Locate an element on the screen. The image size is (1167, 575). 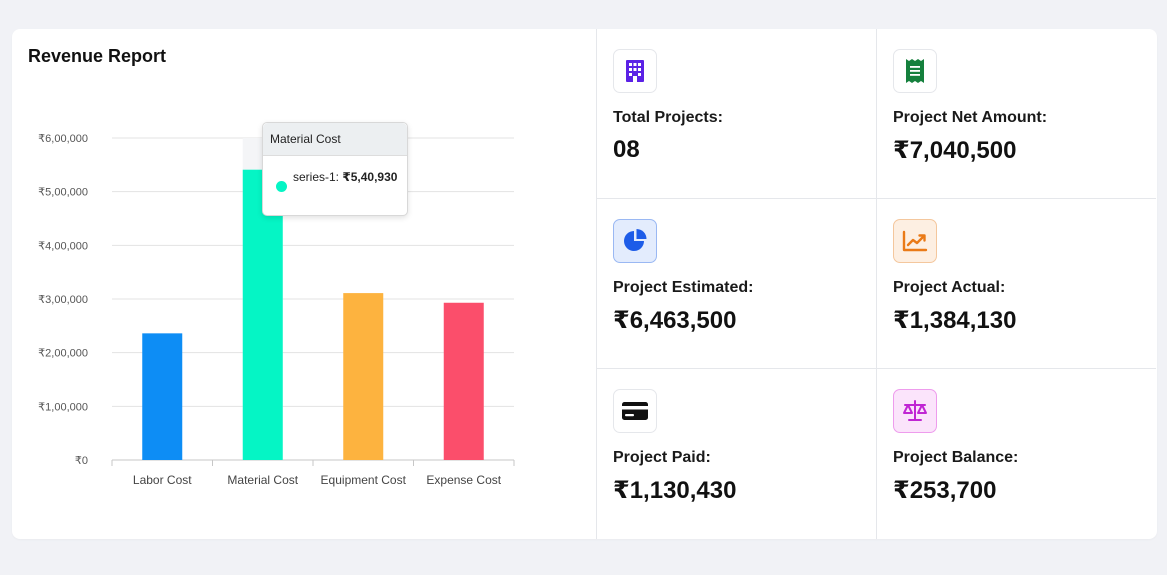
bar-expense-cost is located at coordinates (463, 381).